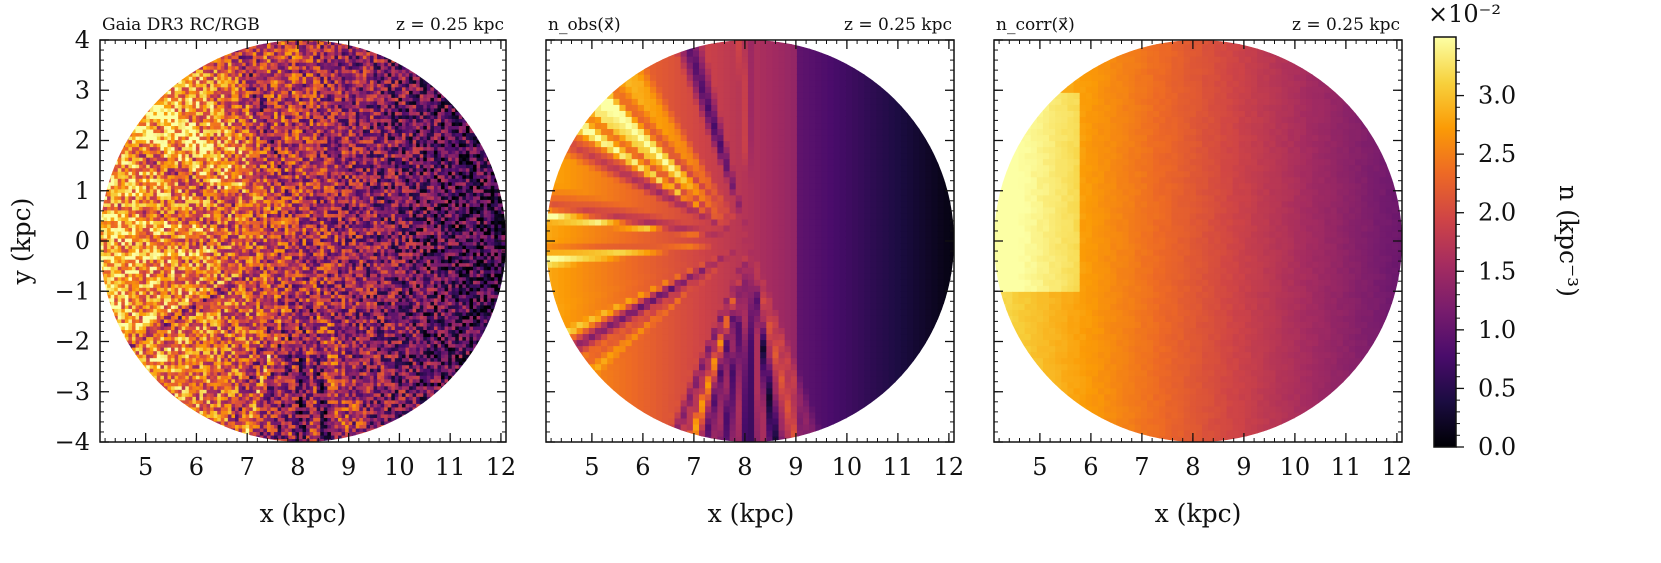 This screenshot has height=563, width=1661. What do you see at coordinates (72, 291) in the screenshot?
I see `y-tick-label: −1` at bounding box center [72, 291].